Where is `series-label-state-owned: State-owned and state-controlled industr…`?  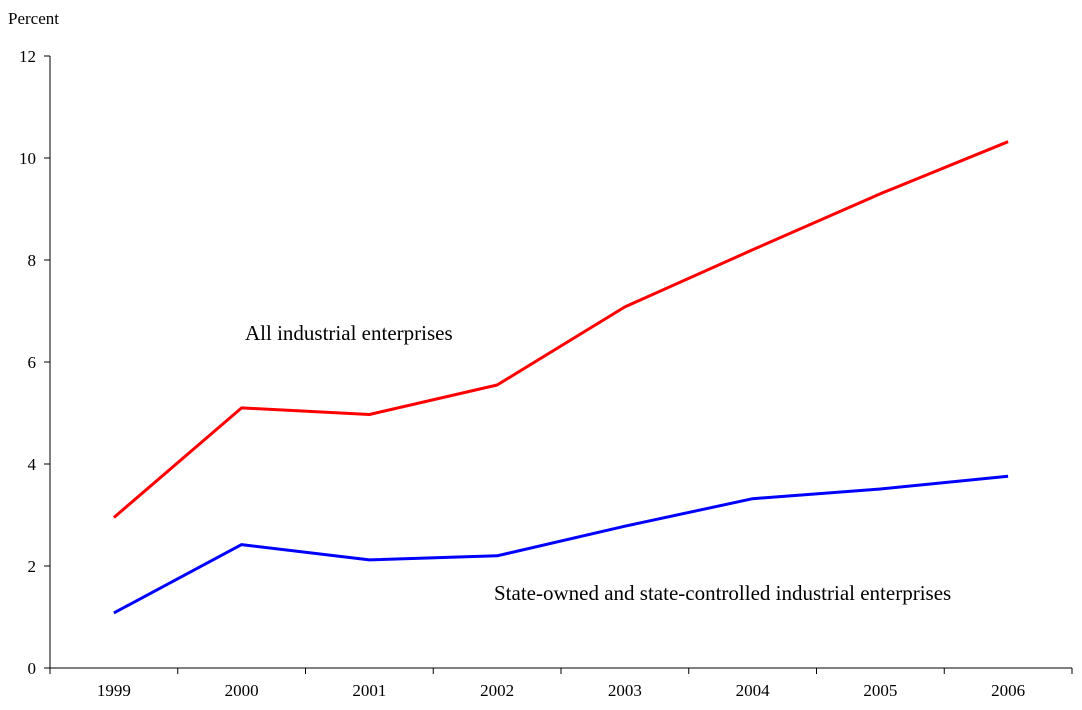 series-label-state-owned: State-owned and state-controlled industr… is located at coordinates (722, 593).